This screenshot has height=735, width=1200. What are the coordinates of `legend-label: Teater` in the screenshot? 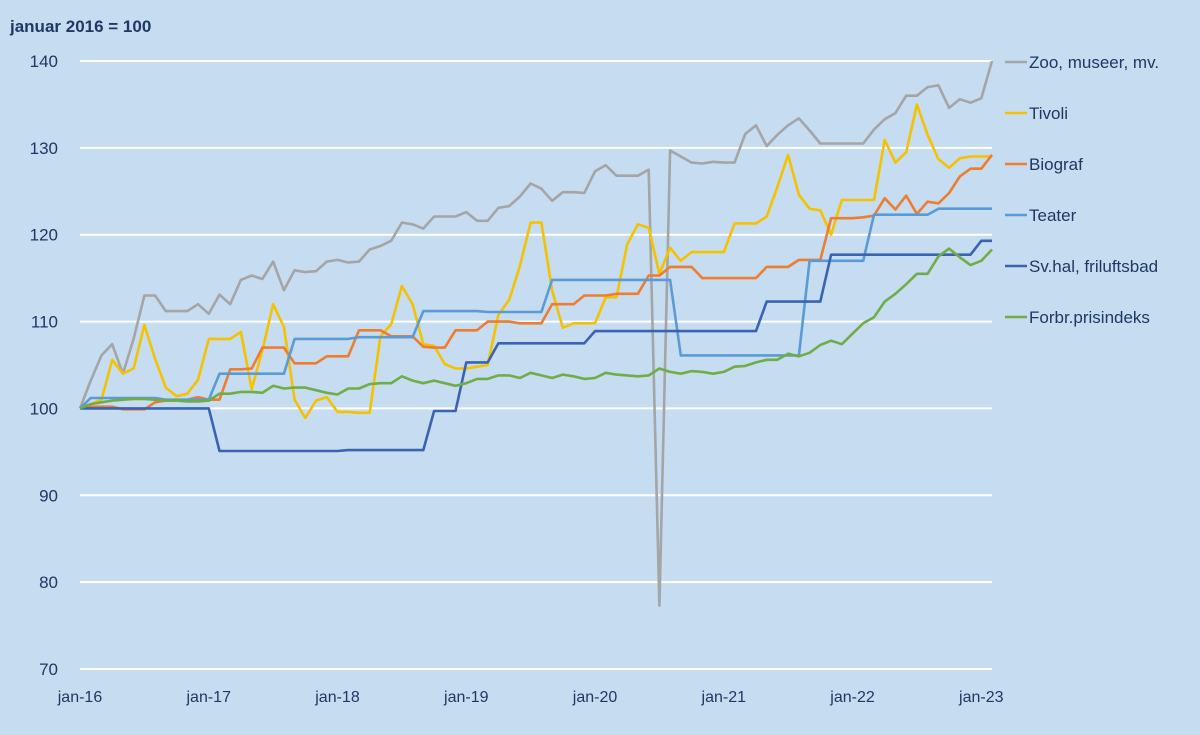 It's located at (1053, 215).